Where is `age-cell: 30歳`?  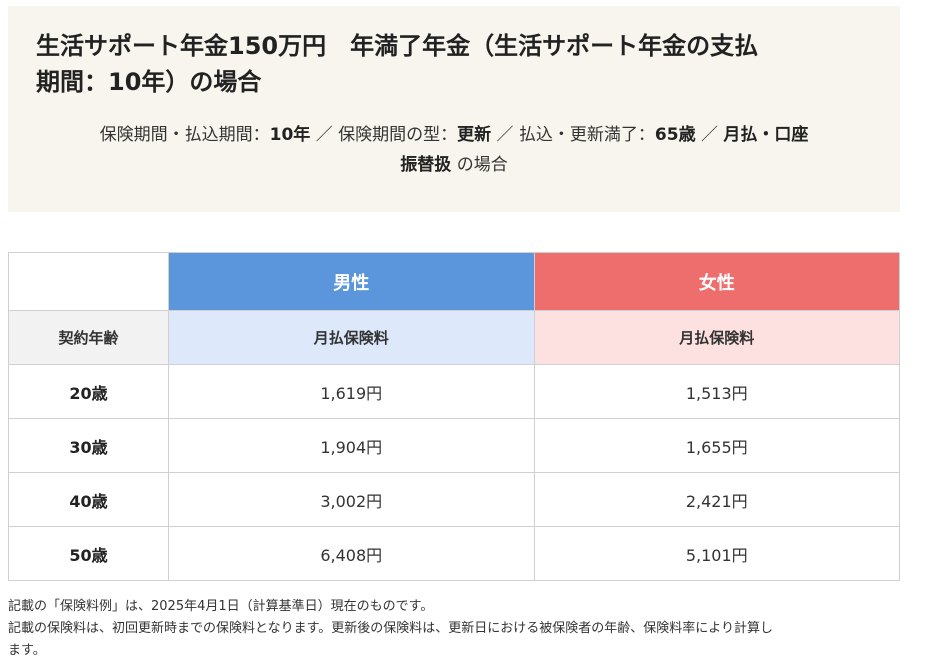
age-cell: 30歳 is located at coordinates (88, 445).